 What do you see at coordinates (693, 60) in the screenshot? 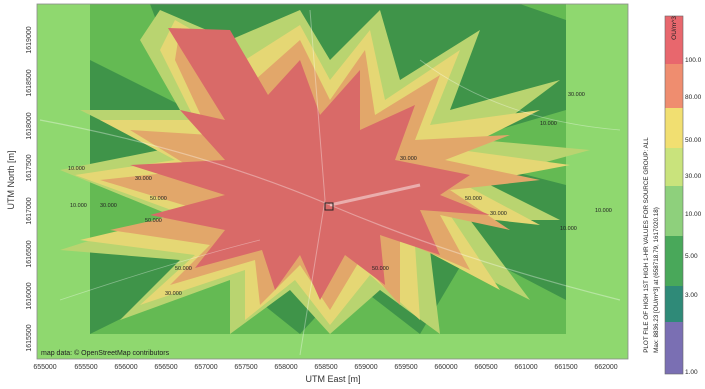
I see `legend-label: 100.0` at bounding box center [693, 60].